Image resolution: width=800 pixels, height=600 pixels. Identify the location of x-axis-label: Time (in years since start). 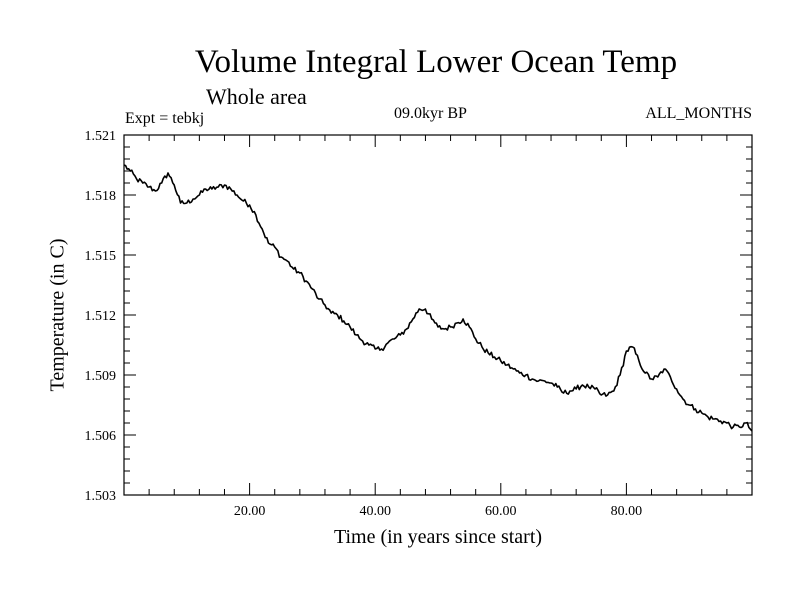
(438, 537).